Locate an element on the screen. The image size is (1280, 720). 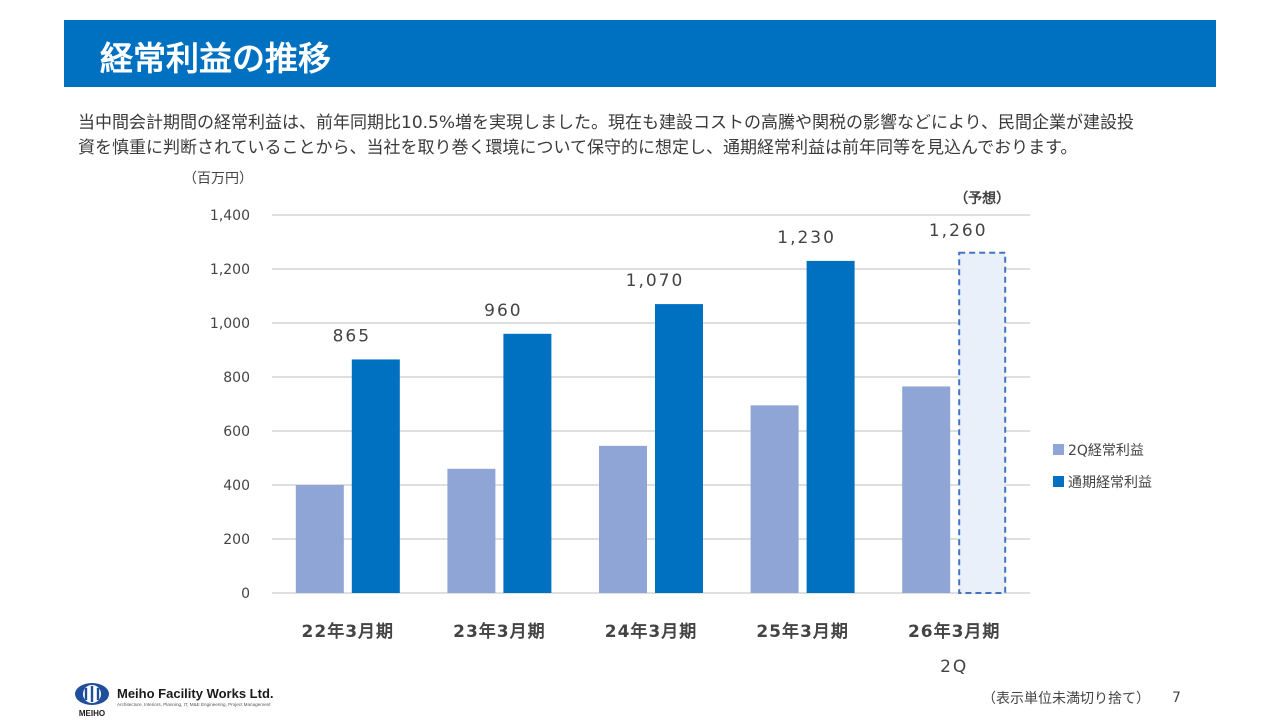
unit-note: （表示単位未満切り捨て） is located at coordinates (1066, 699).